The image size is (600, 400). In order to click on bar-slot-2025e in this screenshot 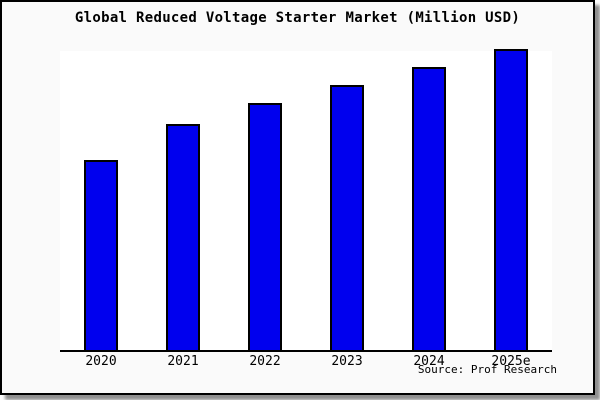, I will do `click(511, 199)`.